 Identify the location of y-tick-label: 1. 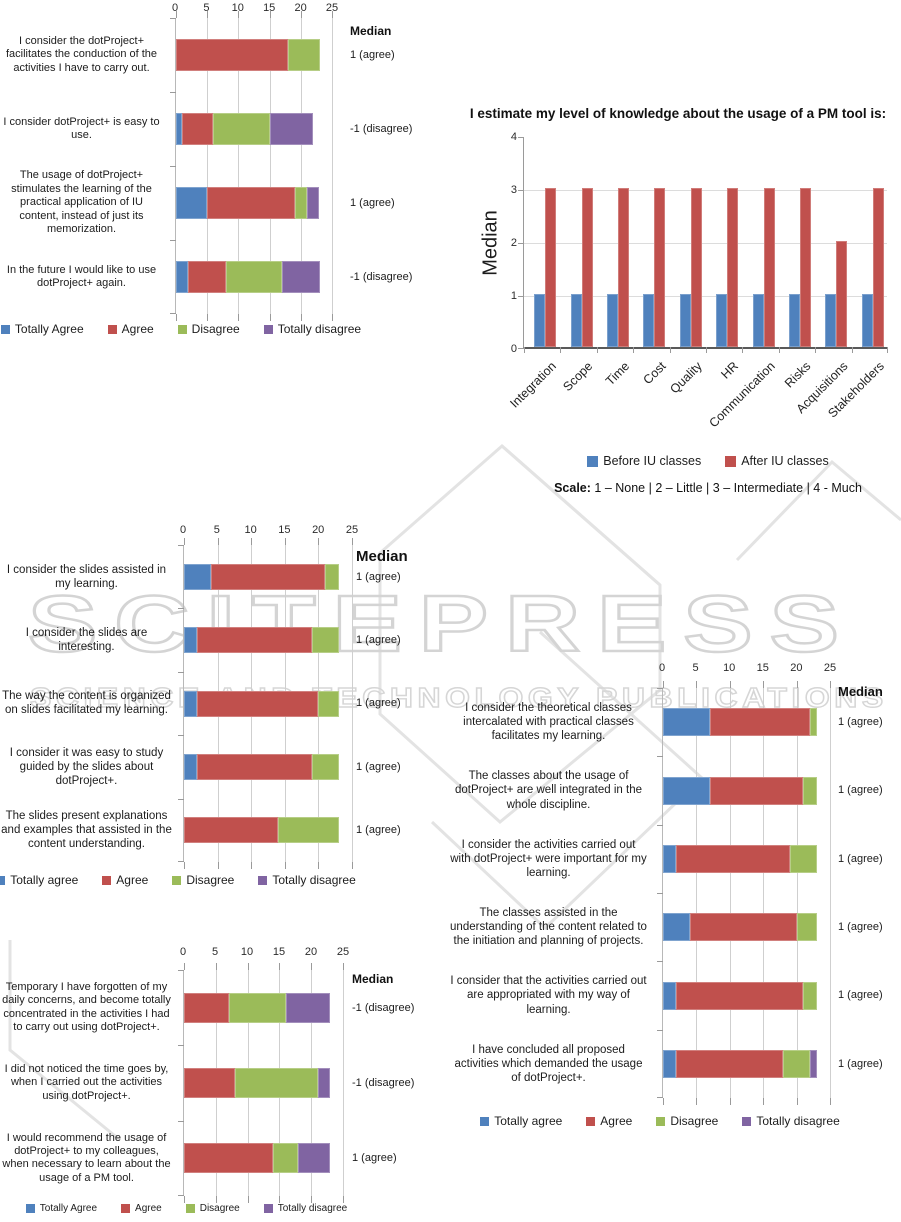
(513, 296).